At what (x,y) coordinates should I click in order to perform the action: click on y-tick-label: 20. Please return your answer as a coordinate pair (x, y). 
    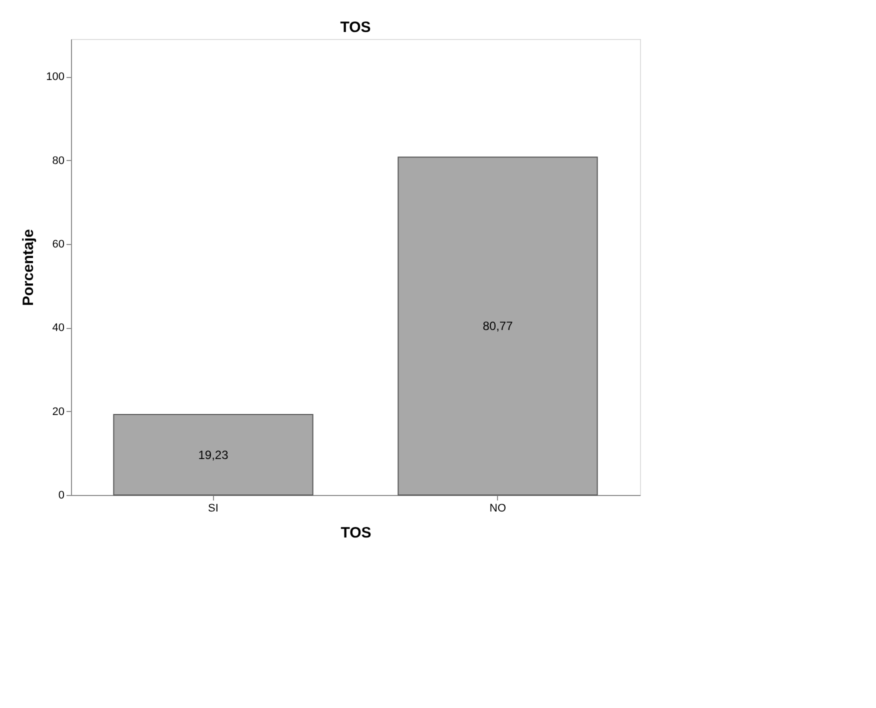
    Looking at the image, I should click on (58, 412).